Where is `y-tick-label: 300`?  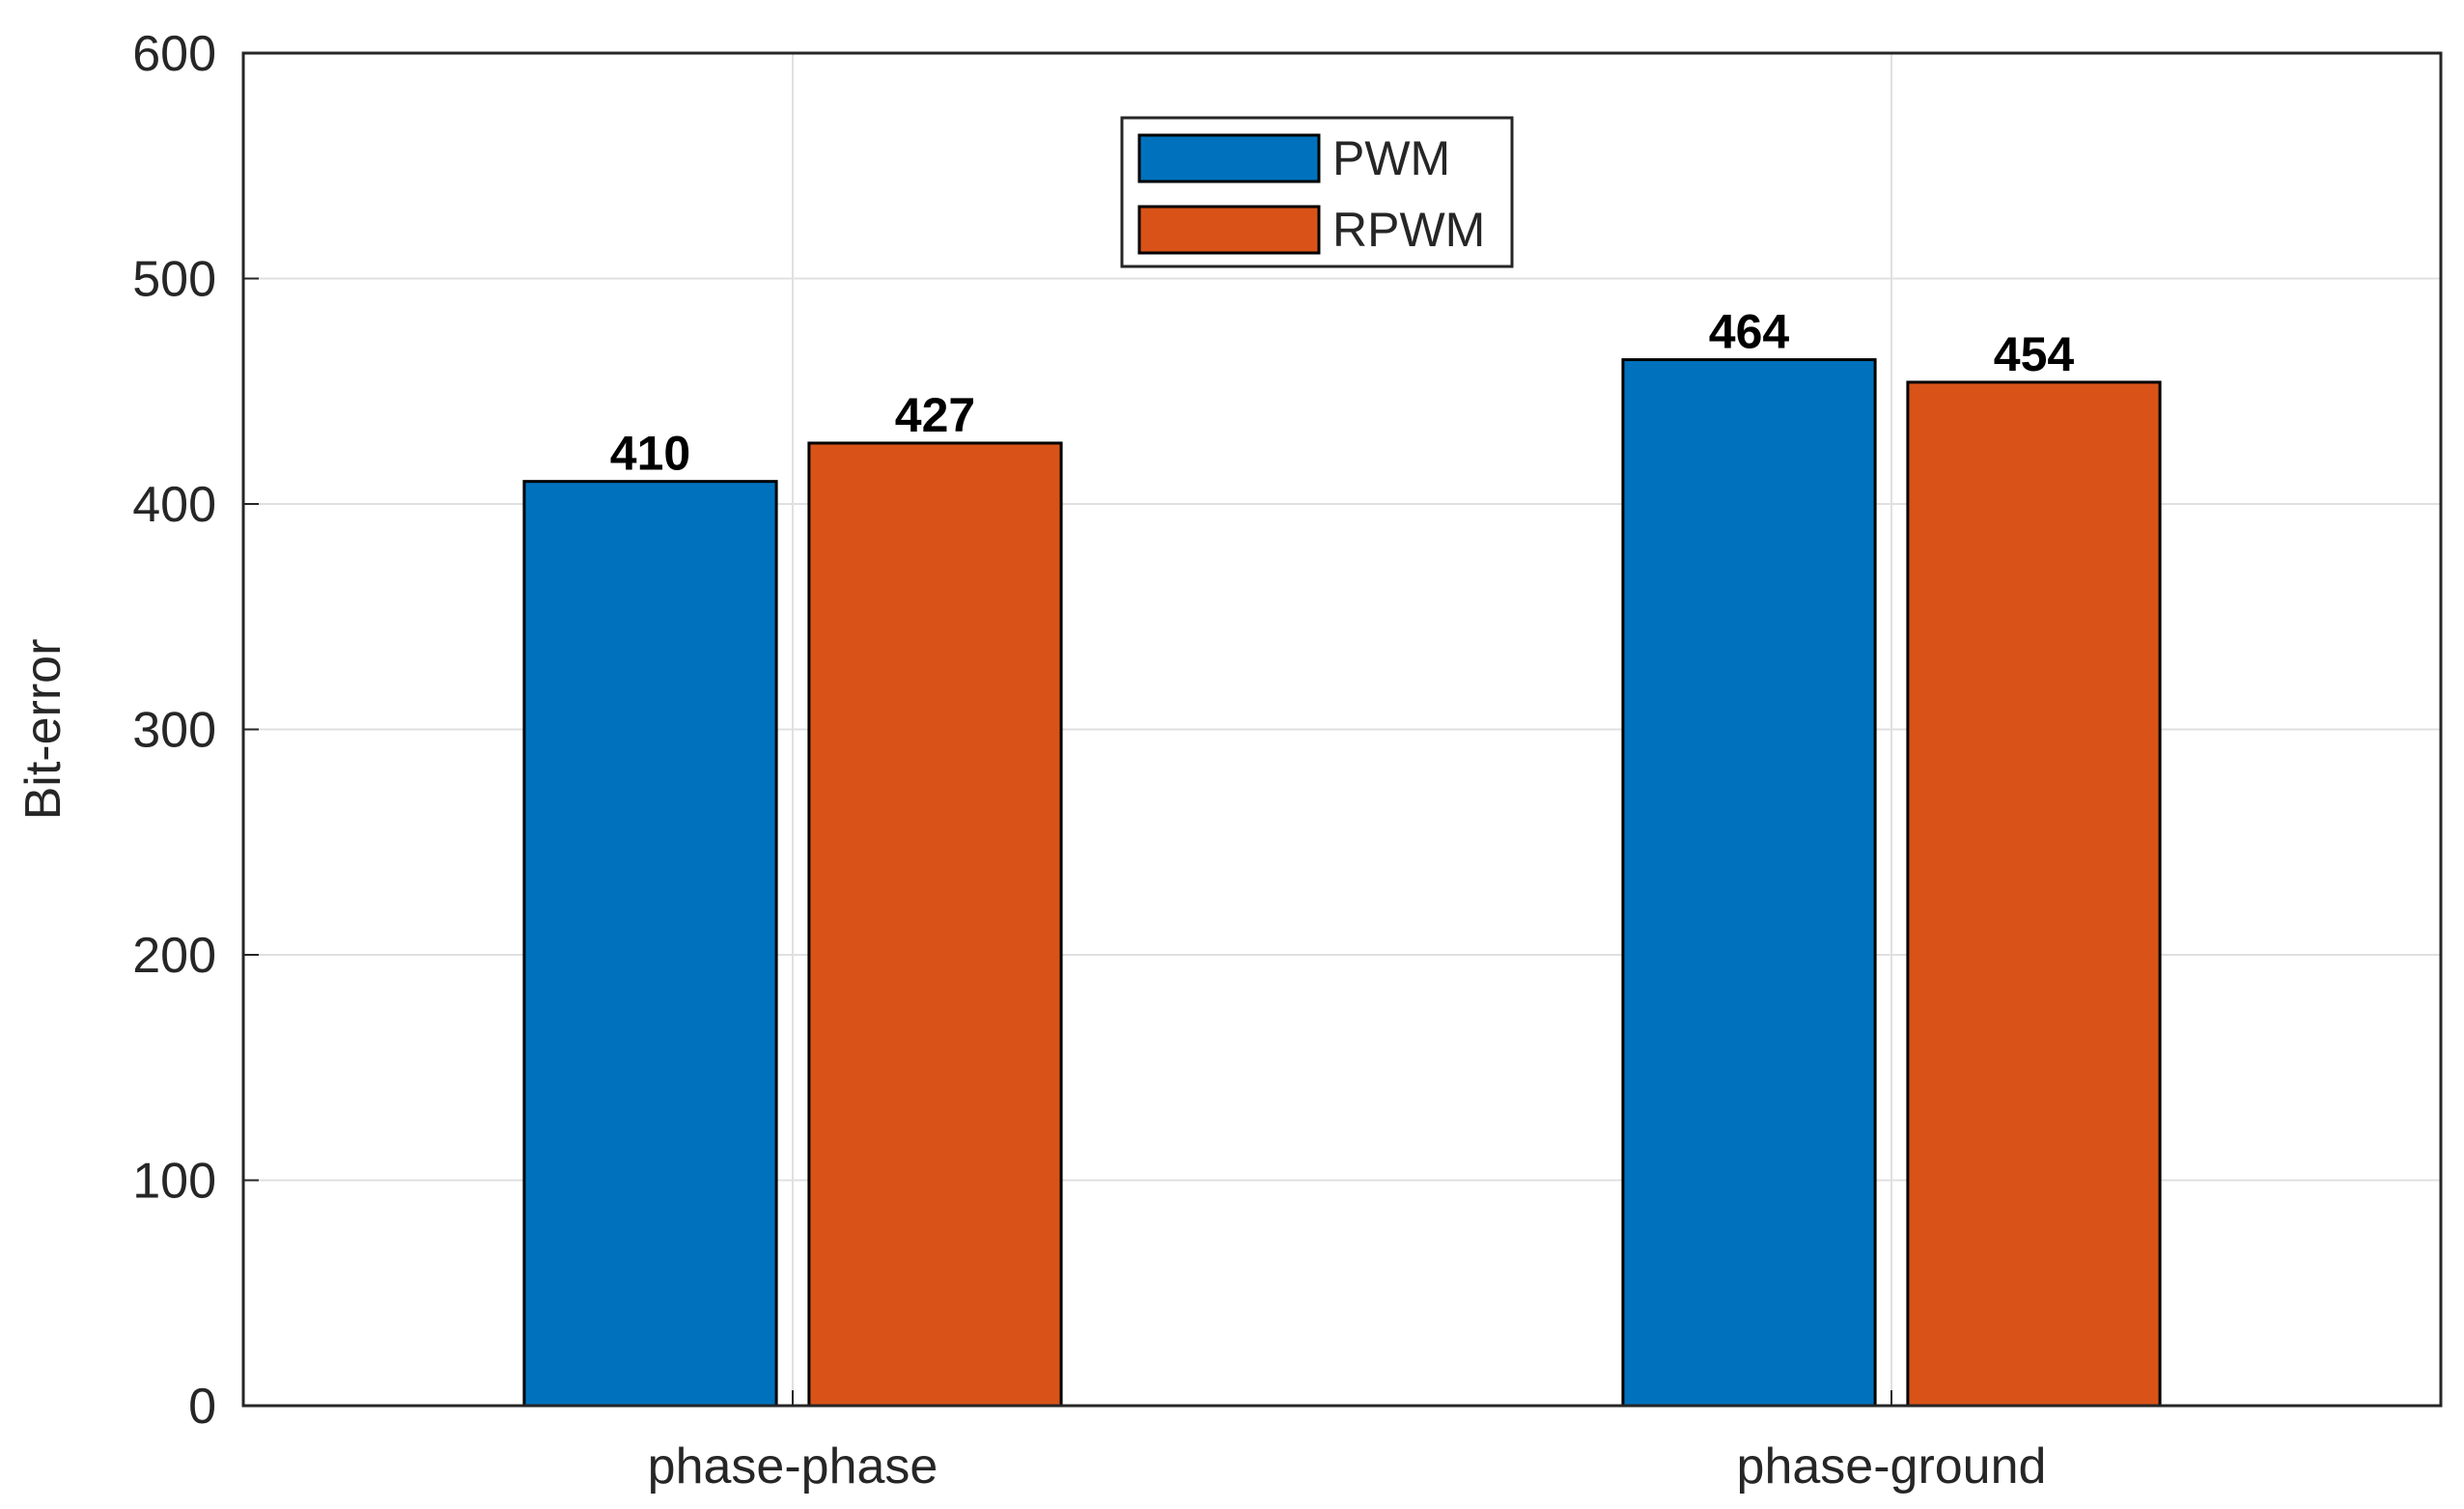
y-tick-label: 300 is located at coordinates (174, 731).